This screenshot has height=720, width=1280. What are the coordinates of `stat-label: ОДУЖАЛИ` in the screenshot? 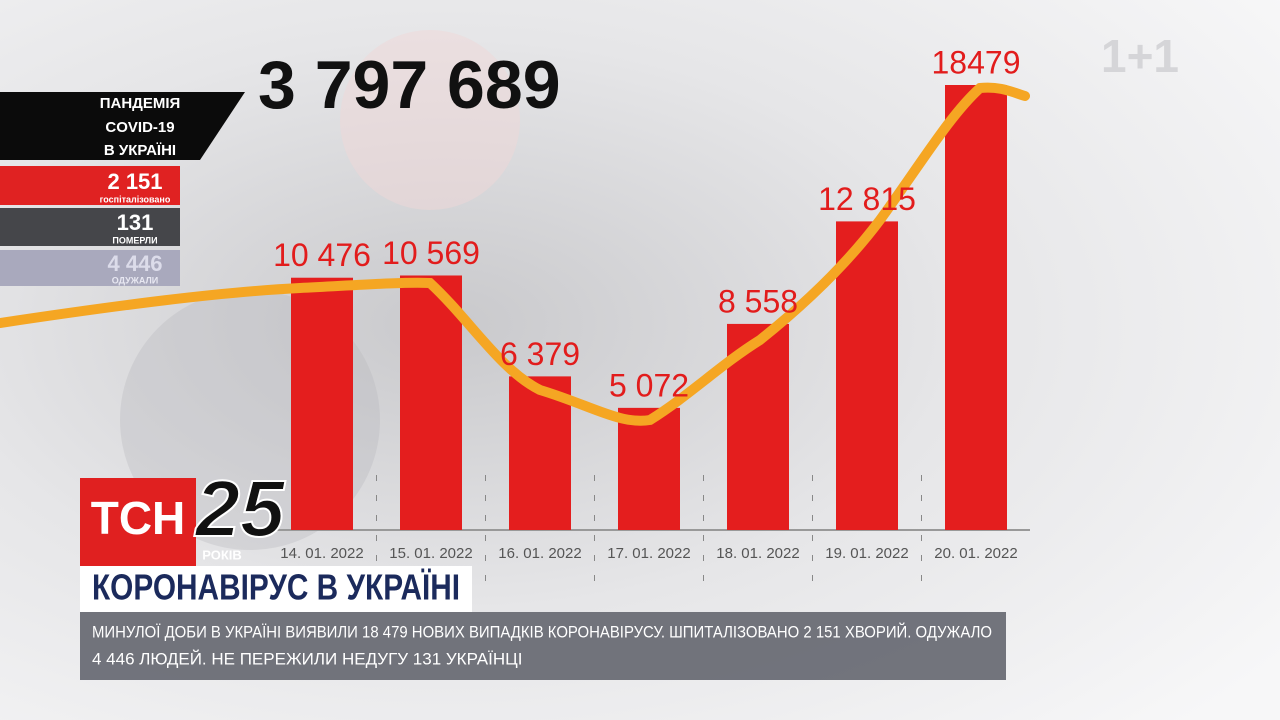 It's located at (135, 280).